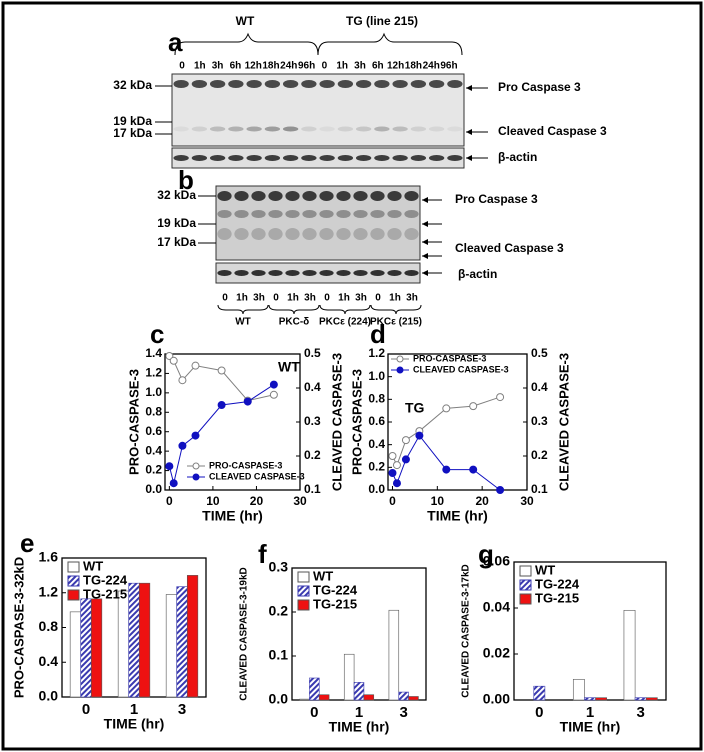  Describe the element at coordinates (382, 21) in the screenshot. I see `group-label: TG (line 215)` at that location.